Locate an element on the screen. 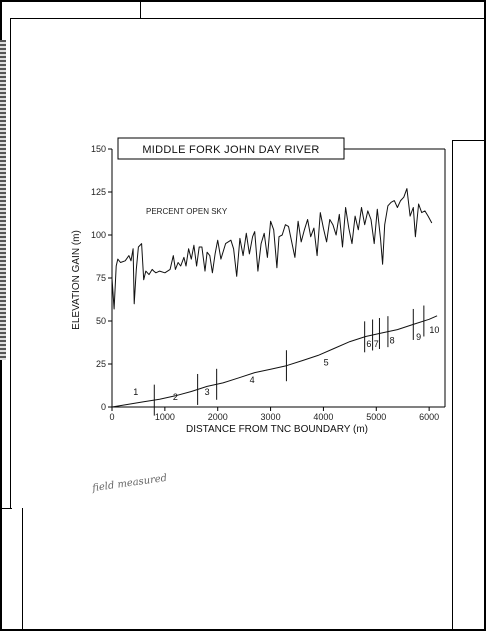  title-box is located at coordinates (231, 148).